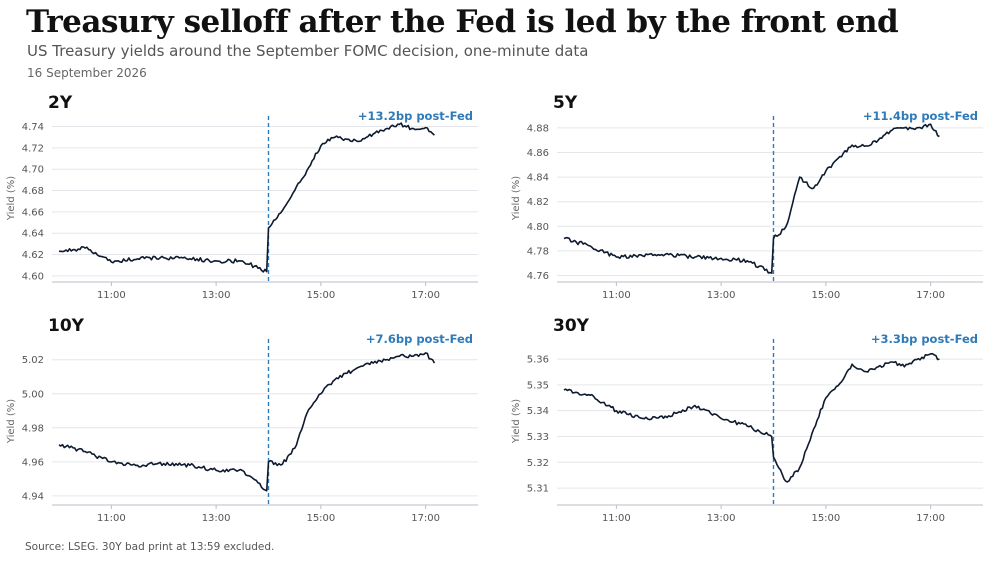 This screenshot has height=563, width=1000. I want to click on y-tick-label: 4.80, so click(538, 227).